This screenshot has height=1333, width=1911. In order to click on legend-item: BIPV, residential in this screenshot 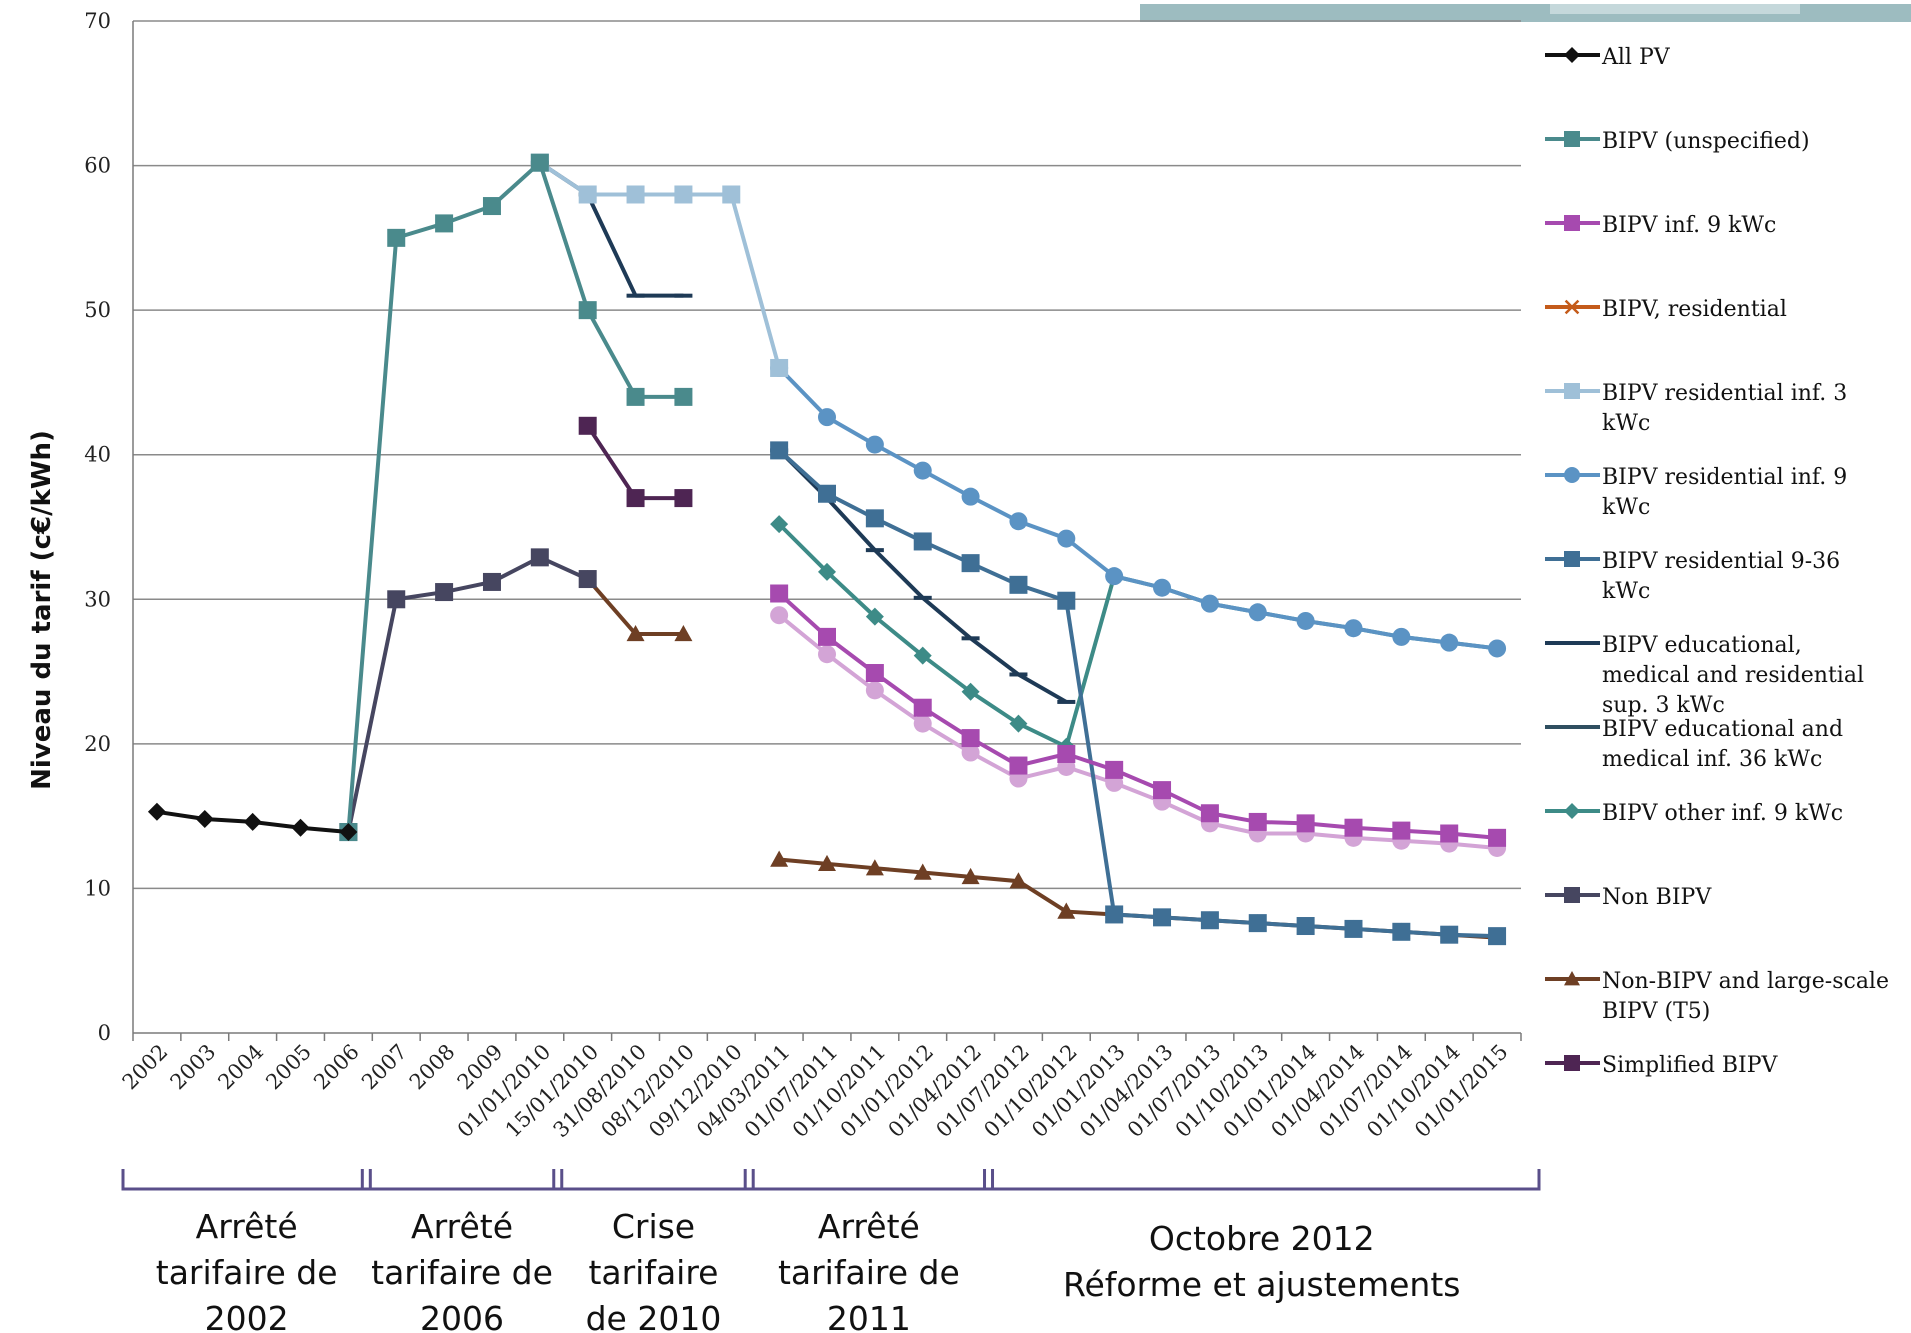, I will do `click(1666, 309)`.